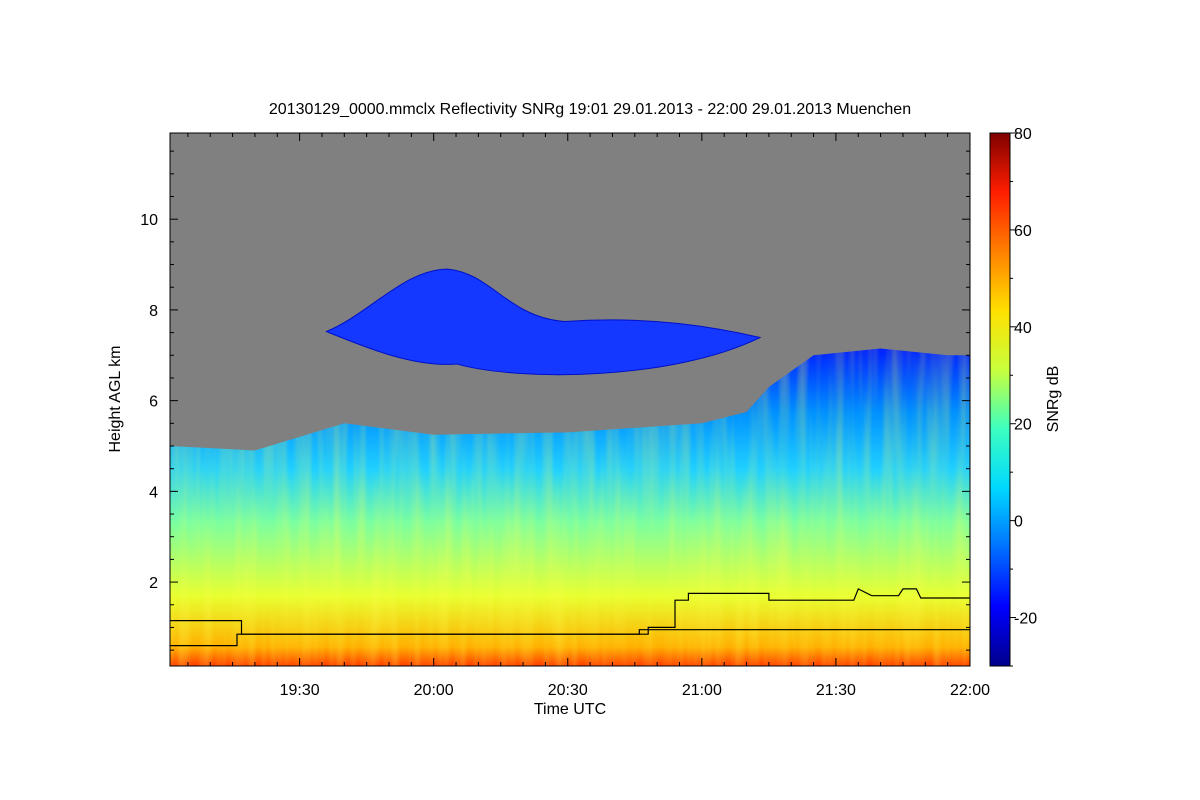 Image resolution: width=1200 pixels, height=800 pixels. What do you see at coordinates (702, 690) in the screenshot?
I see `x-tick-label: 21:00` at bounding box center [702, 690].